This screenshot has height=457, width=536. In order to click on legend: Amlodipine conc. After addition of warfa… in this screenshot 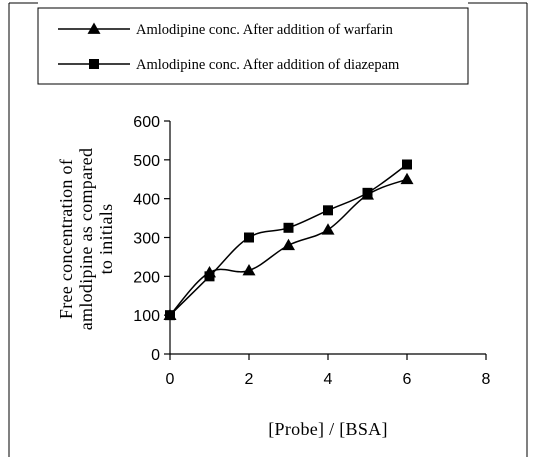, I will do `click(253, 46)`.